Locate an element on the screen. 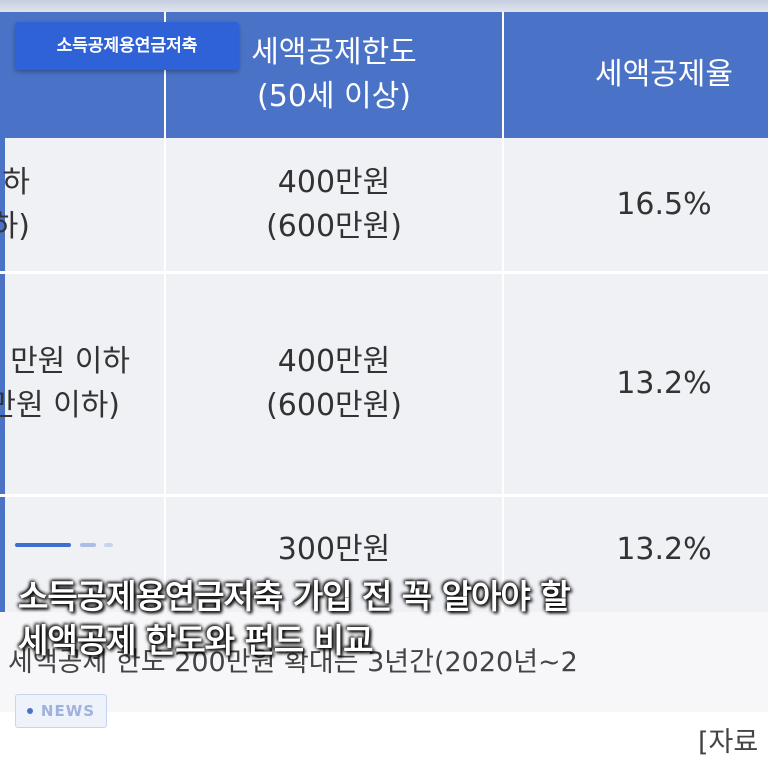 This screenshot has height=768, width=768. tag-text: NEWS is located at coordinates (68, 711).